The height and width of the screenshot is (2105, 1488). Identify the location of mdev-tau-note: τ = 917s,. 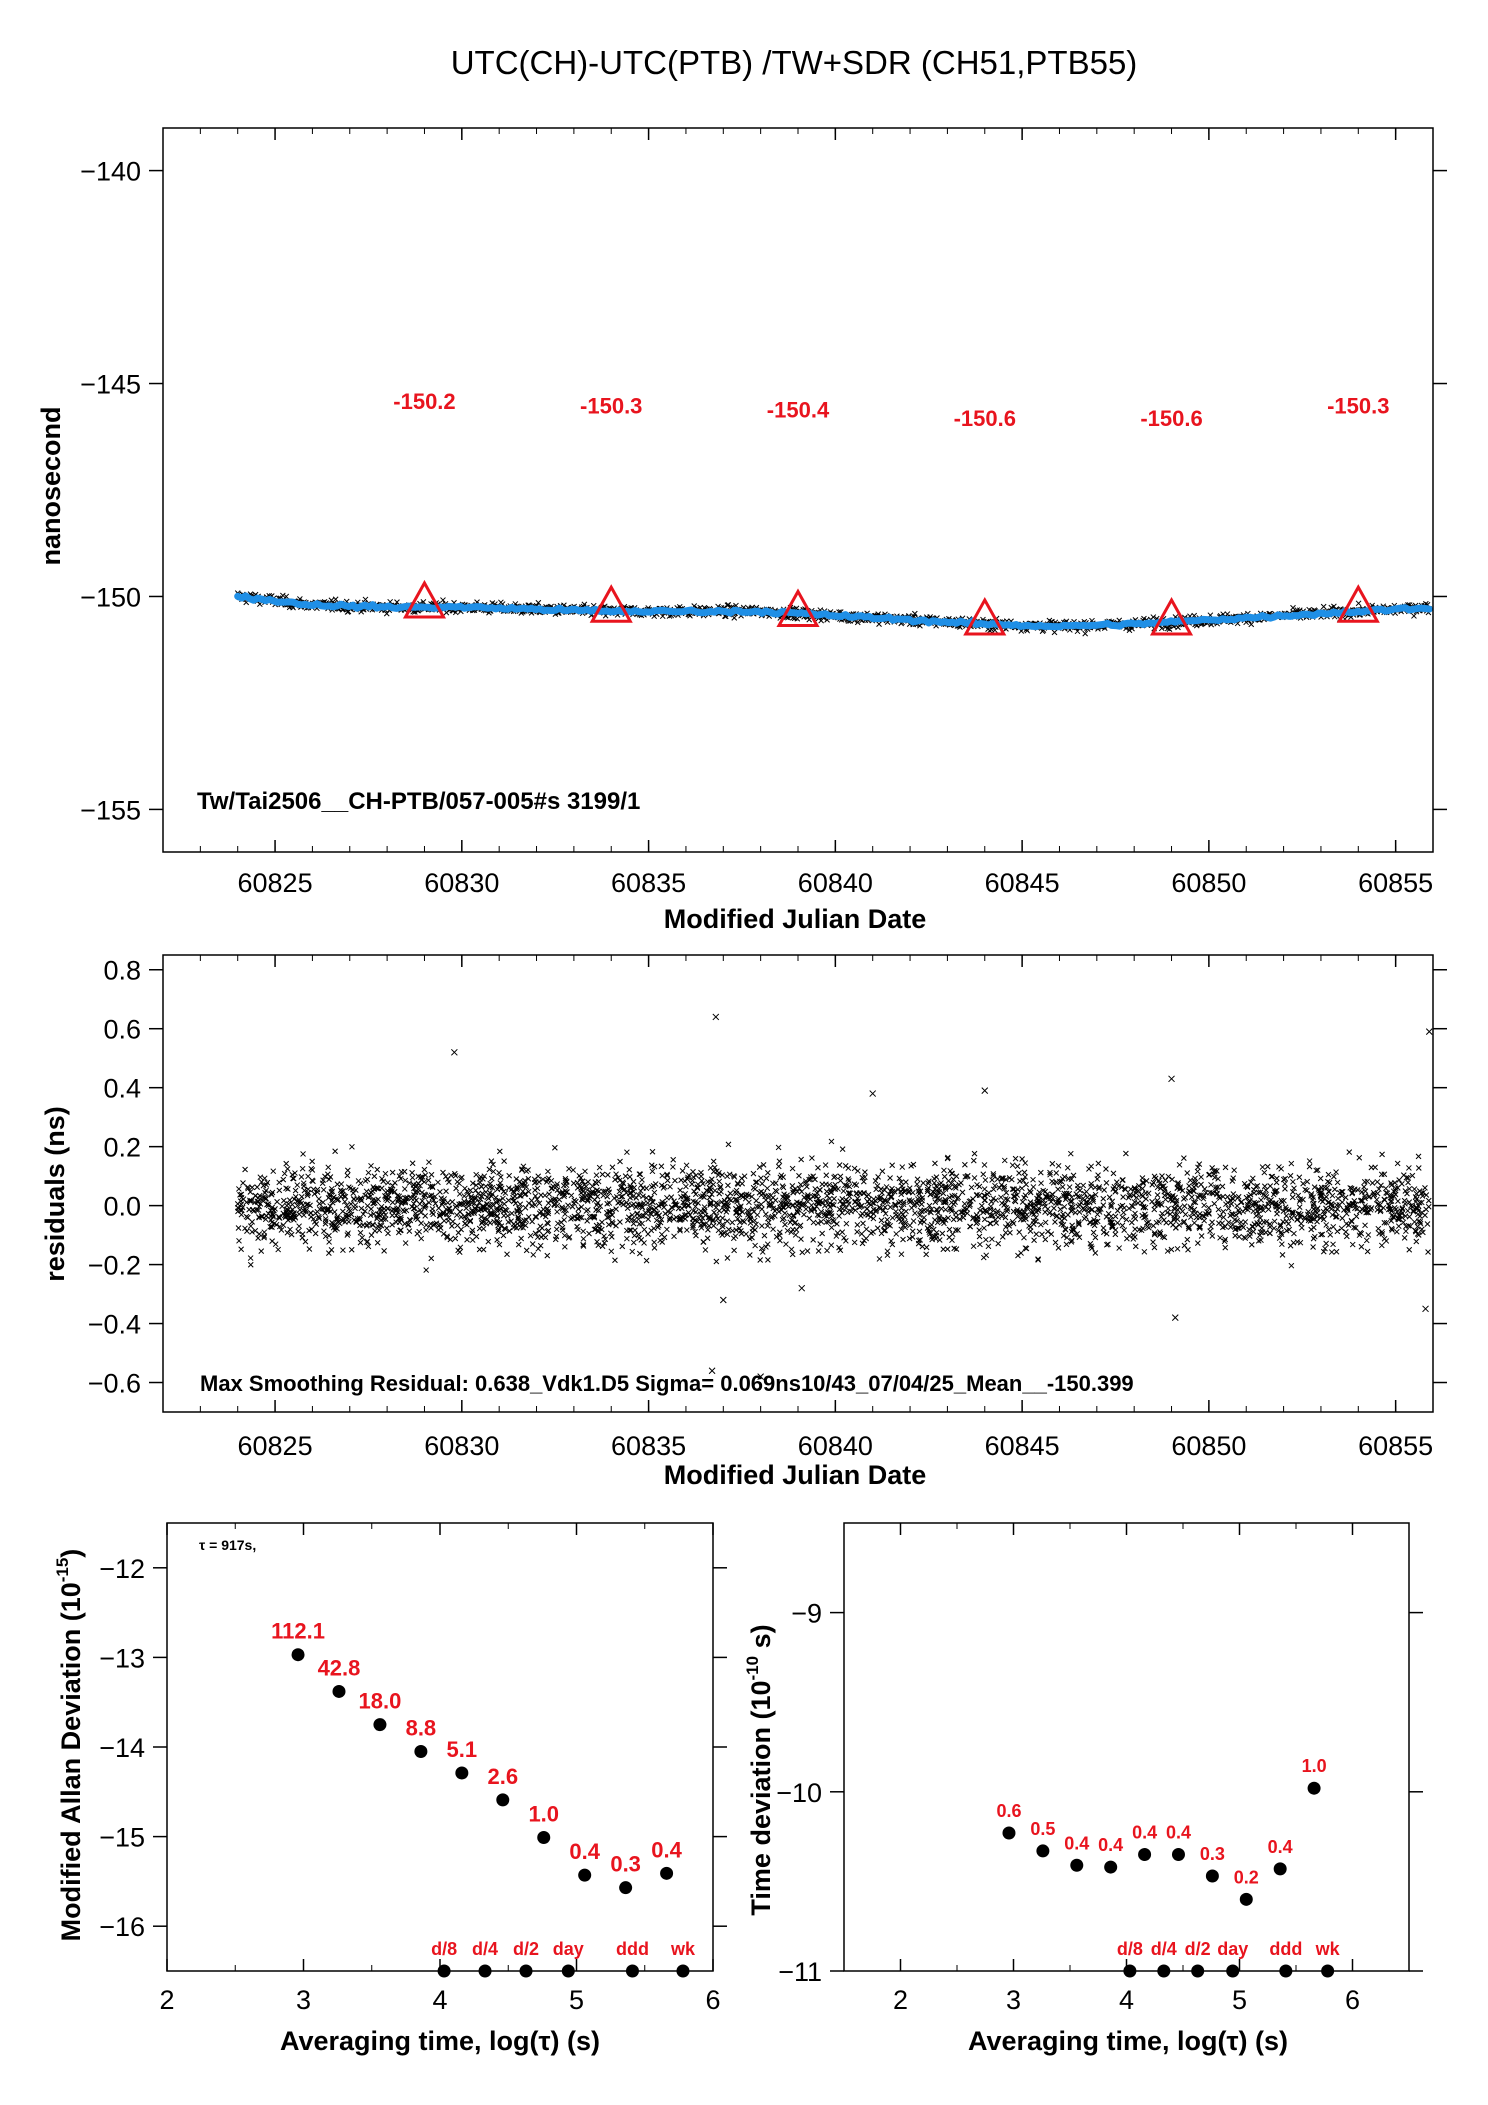
(227, 1545).